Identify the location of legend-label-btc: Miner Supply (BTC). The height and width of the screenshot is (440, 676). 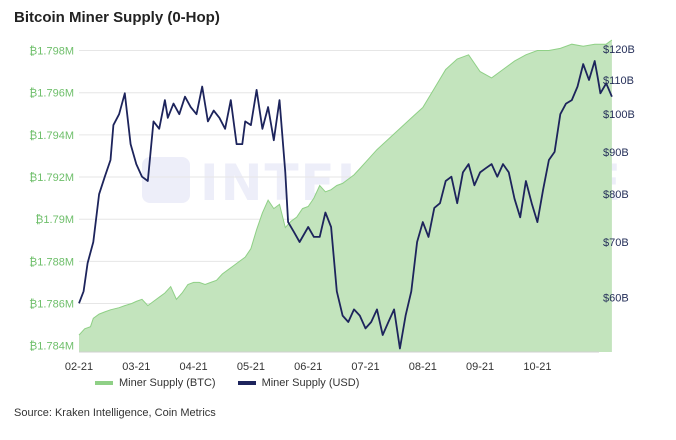
(167, 383).